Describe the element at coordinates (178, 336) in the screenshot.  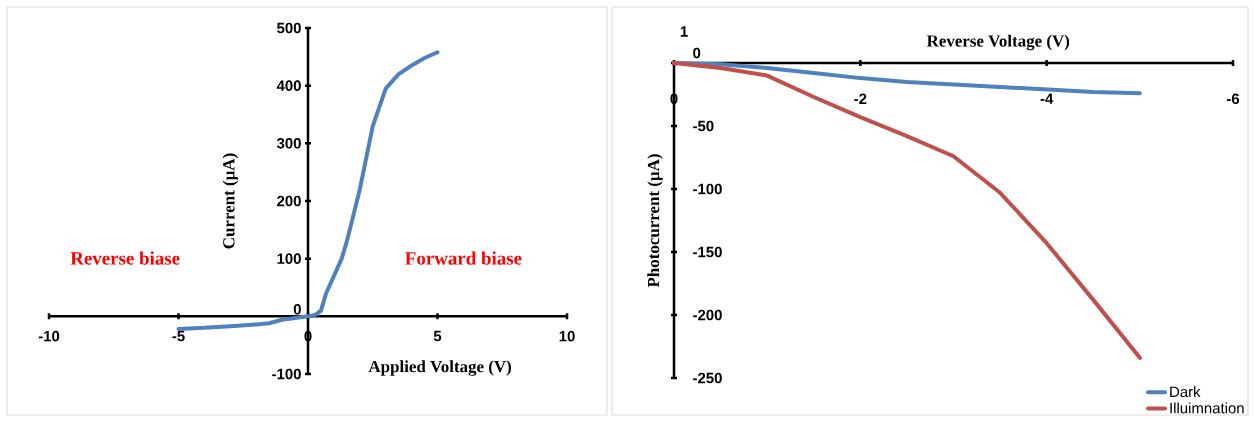
I see `x-tick-label: -5` at that location.